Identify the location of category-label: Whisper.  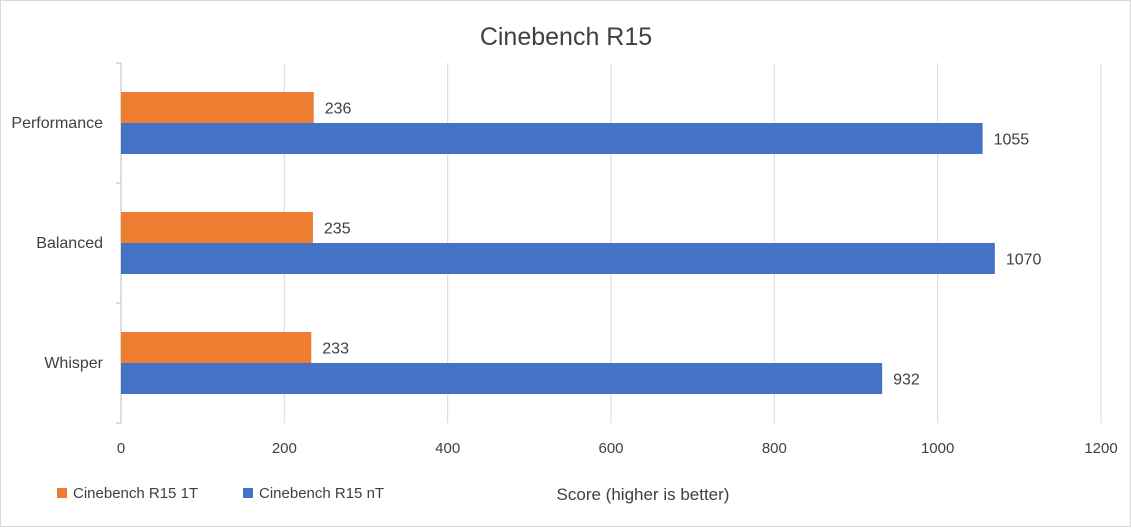
(73, 363).